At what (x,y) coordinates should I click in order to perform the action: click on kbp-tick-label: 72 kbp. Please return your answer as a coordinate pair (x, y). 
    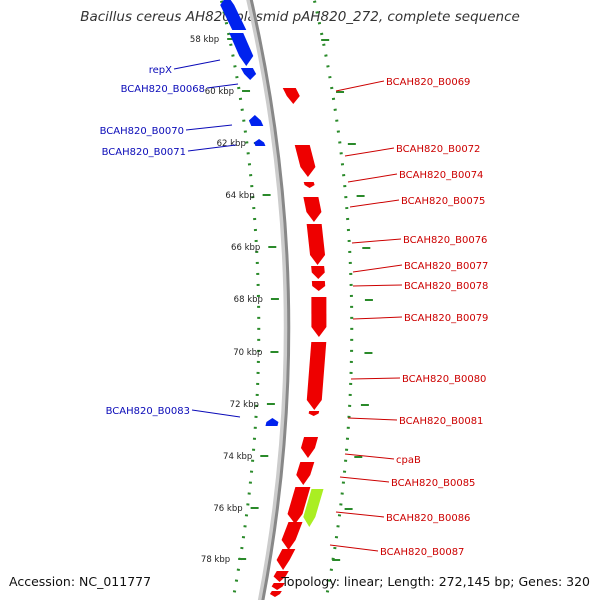
    Looking at the image, I should click on (244, 405).